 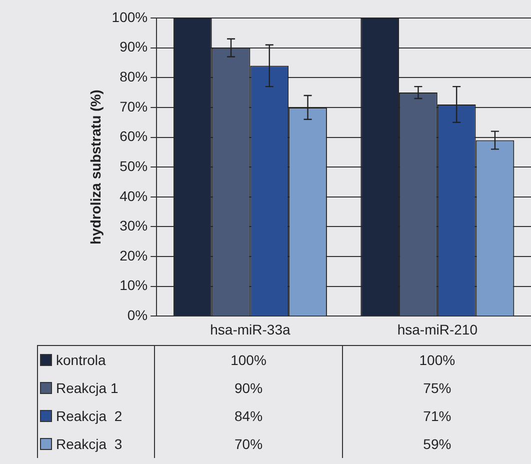 What do you see at coordinates (436, 388) in the screenshot?
I see `data-label: 75%` at bounding box center [436, 388].